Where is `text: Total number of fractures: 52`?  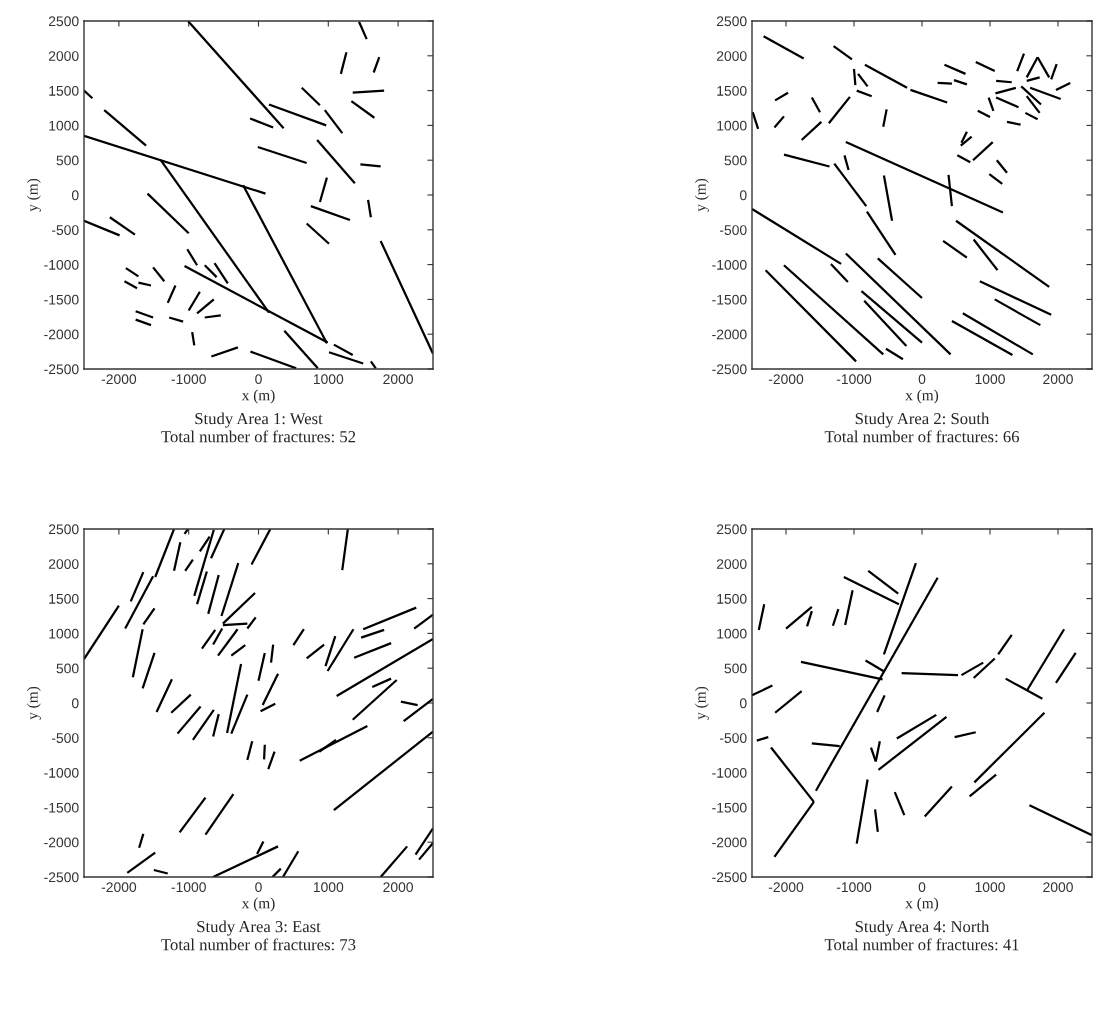 text: Total number of fractures: 52 is located at coordinates (258, 436).